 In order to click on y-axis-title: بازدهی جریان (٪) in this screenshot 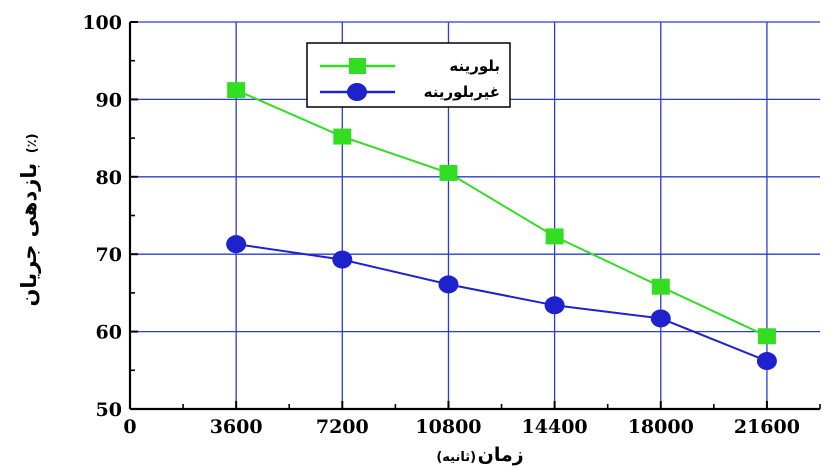, I will do `click(29, 219)`.